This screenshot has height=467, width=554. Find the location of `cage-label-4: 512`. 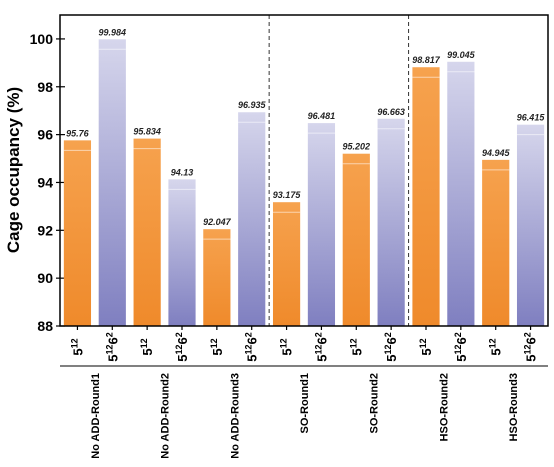

cage-label-4: 512 is located at coordinates (217, 346).